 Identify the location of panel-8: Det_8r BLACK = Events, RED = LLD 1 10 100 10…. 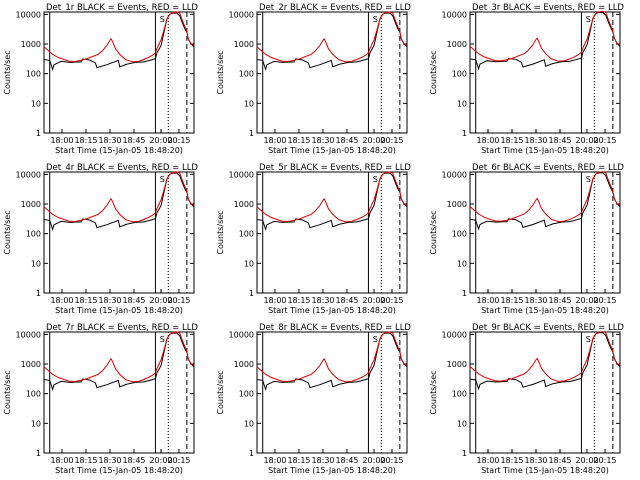
(313, 399).